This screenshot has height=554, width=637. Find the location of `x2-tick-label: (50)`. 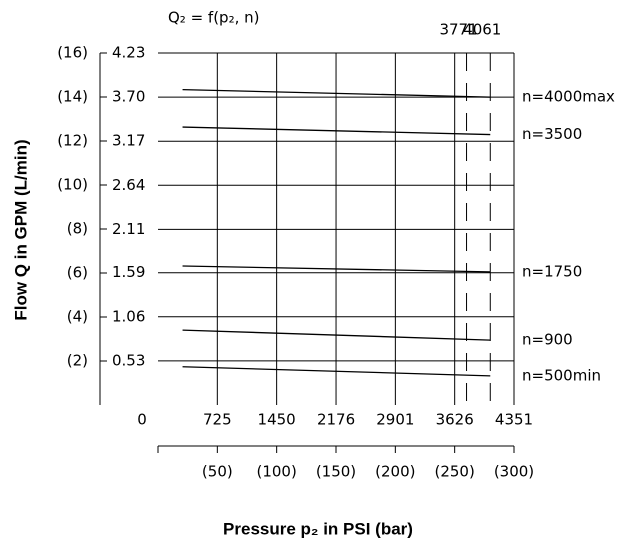

x2-tick-label: (50) is located at coordinates (217, 472).